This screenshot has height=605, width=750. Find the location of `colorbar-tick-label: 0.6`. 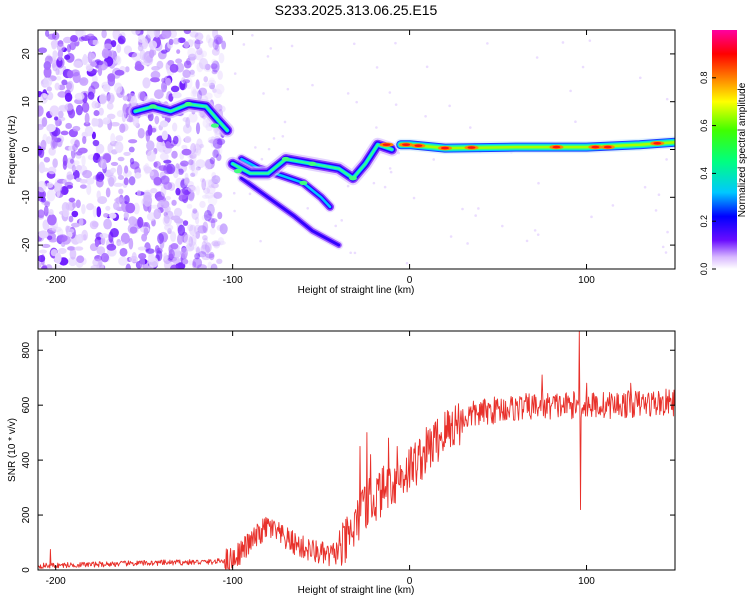

colorbar-tick-label: 0.6 is located at coordinates (704, 125).